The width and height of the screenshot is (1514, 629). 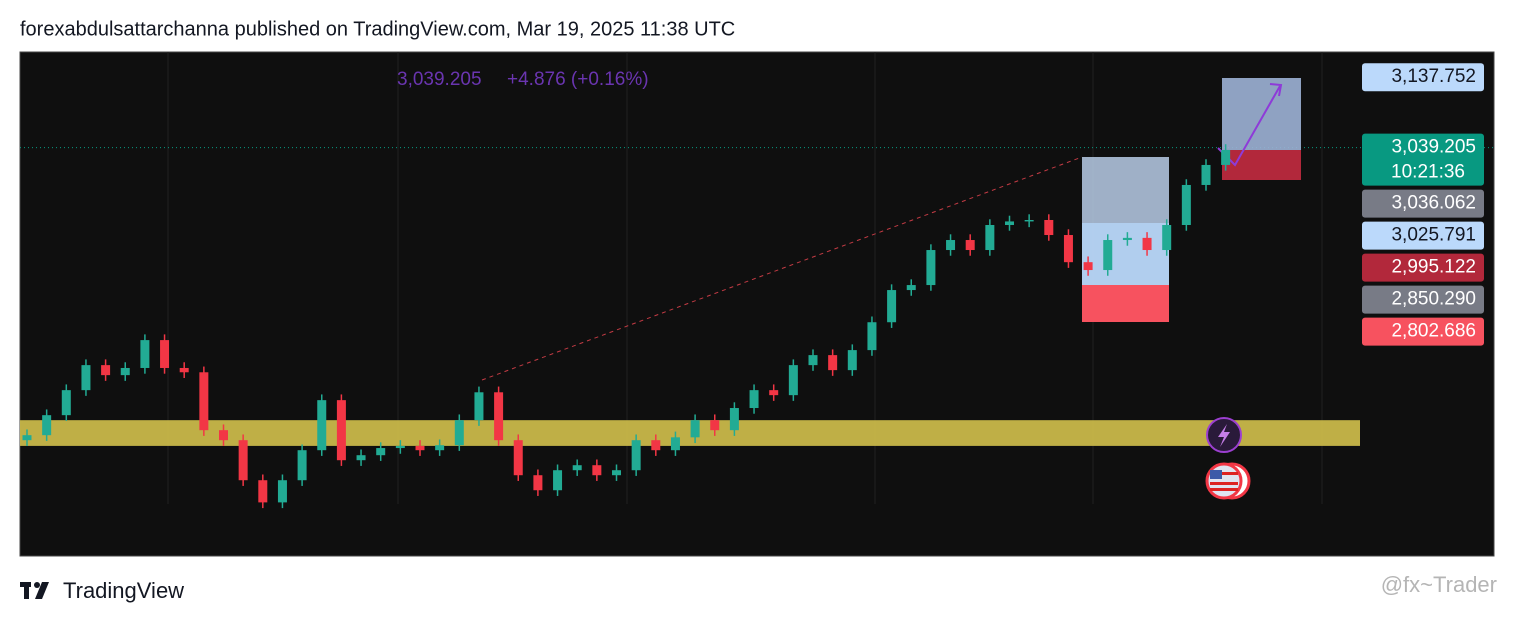 I want to click on legend-change: +4.876 (+0.16%), so click(x=578, y=79).